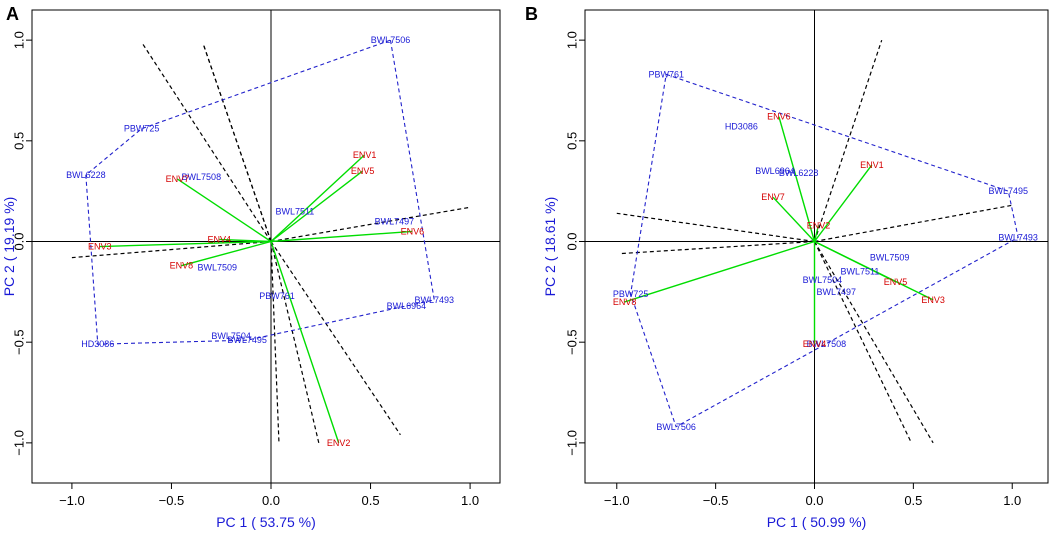 This screenshot has height=536, width=1052. I want to click on genotype-label: BWL7497, so click(836, 292).